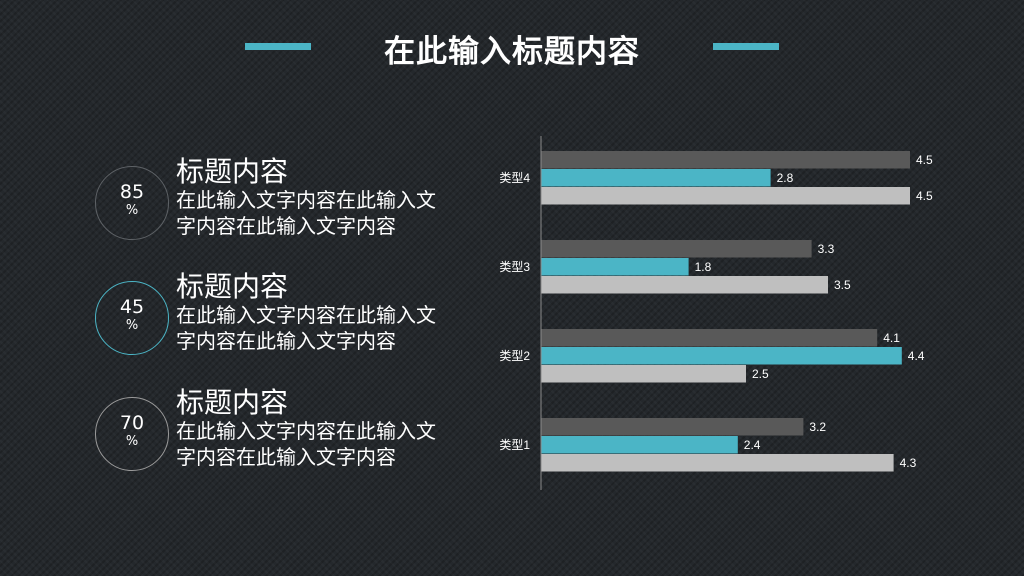  I want to click on stat-item-1: 85% 标题内容 在此输入文字内容在此输入文字内容在此输入文字内容, so click(275, 205).